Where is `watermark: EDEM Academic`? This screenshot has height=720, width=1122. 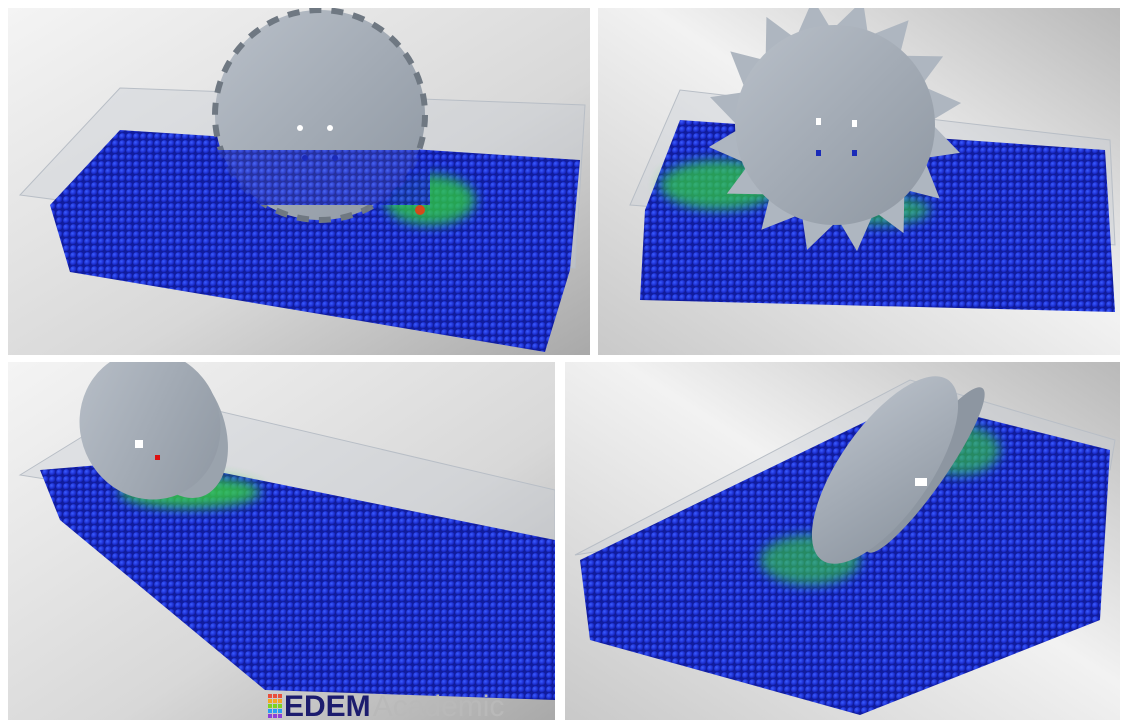 watermark: EDEM Academic is located at coordinates (386, 705).